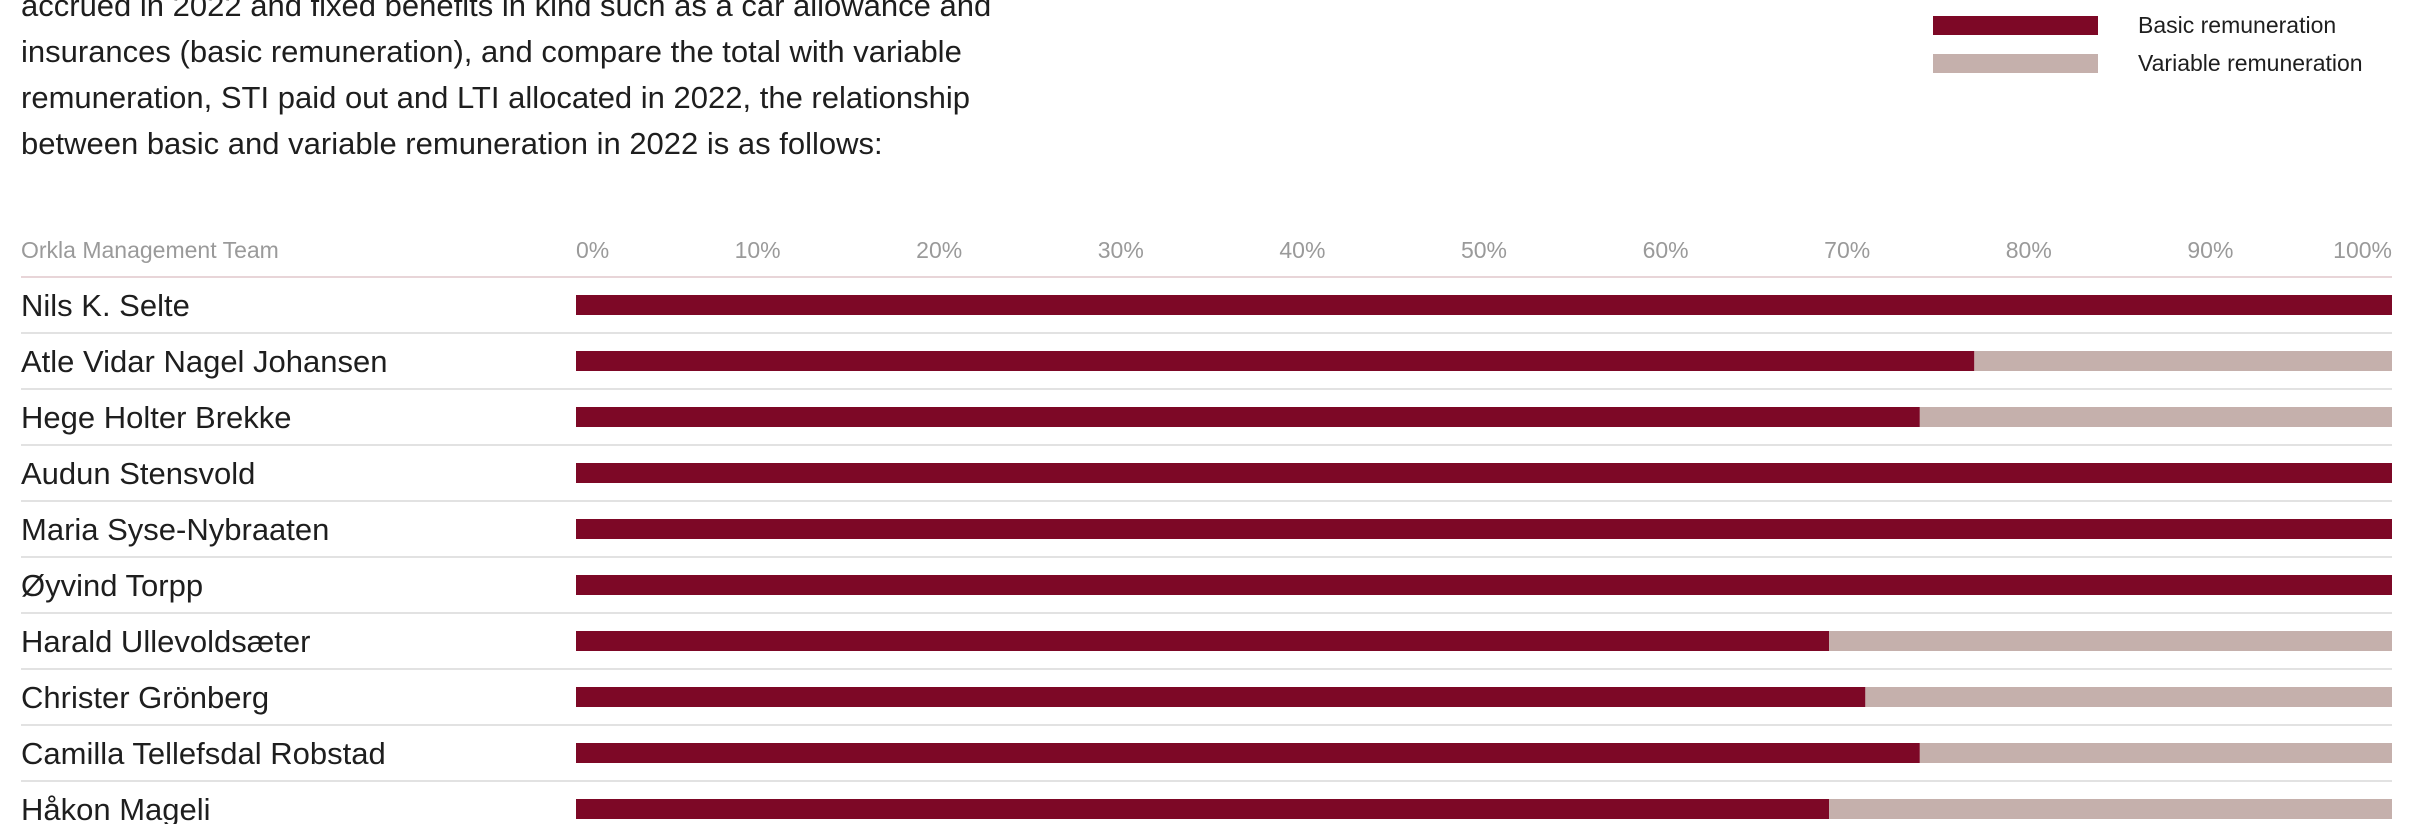  Describe the element at coordinates (2015, 25) in the screenshot. I see `legend-swatch-basic` at that location.